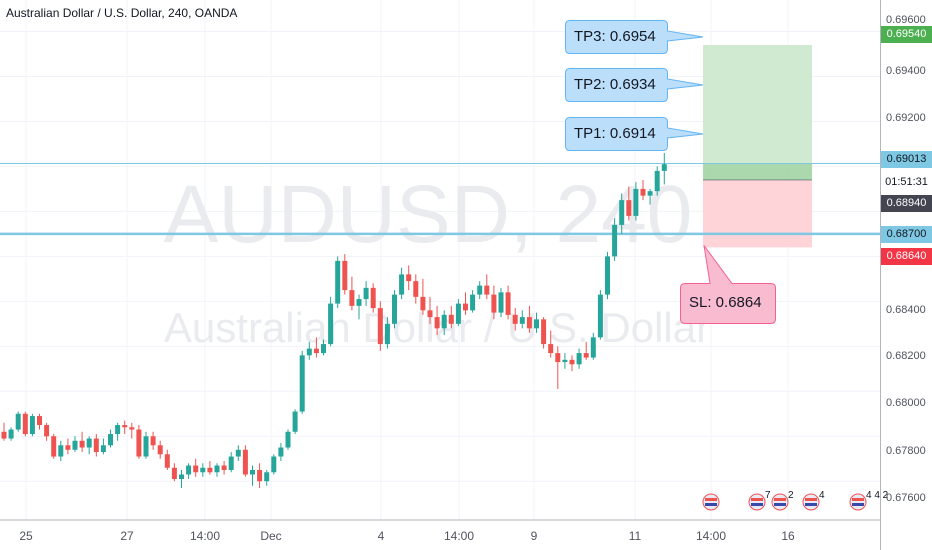 Image resolution: width=932 pixels, height=550 pixels. What do you see at coordinates (795, 500) in the screenshot?
I see `event-markers: 7 2 4 4 4 2` at bounding box center [795, 500].